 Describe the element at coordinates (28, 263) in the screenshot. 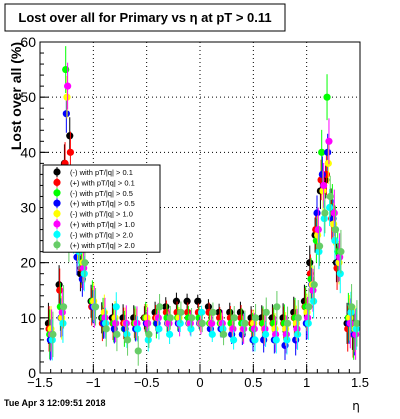

I see `y-tick-label: 20` at that location.